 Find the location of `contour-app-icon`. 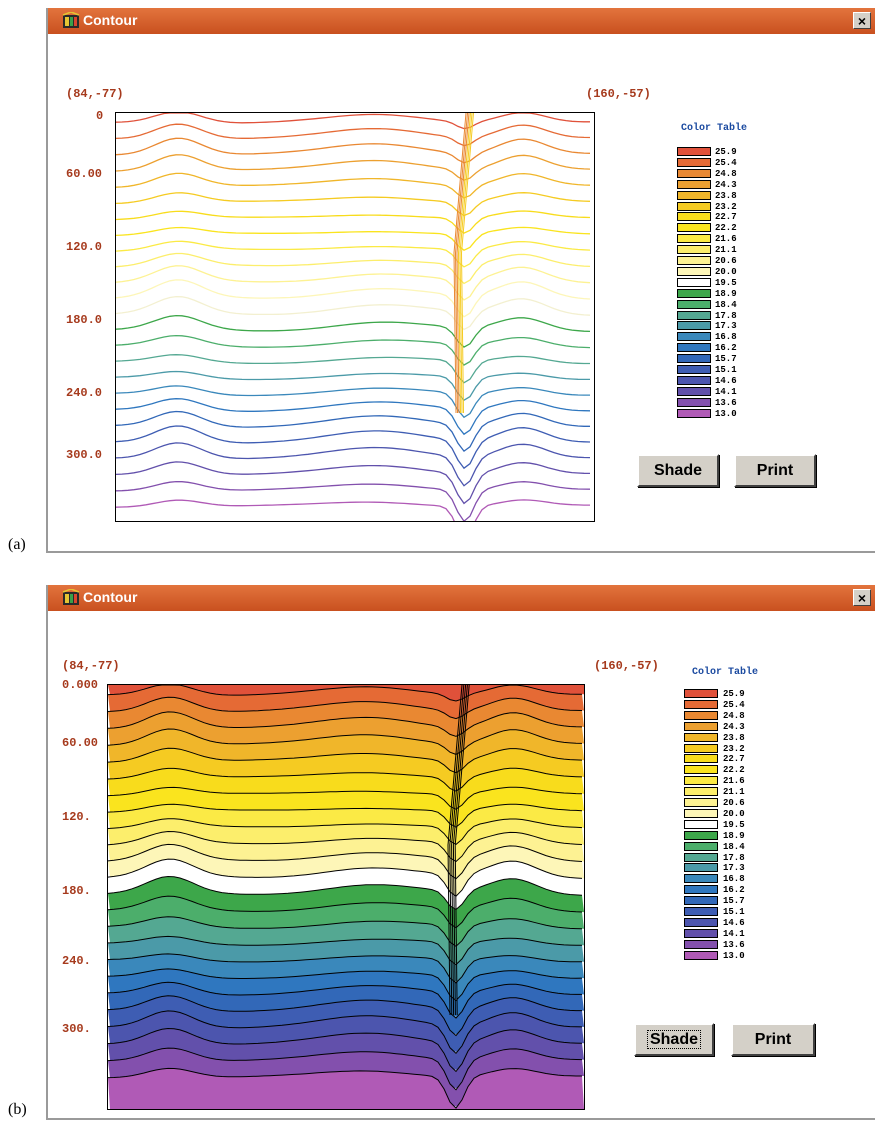

contour-app-icon is located at coordinates (71, 597).